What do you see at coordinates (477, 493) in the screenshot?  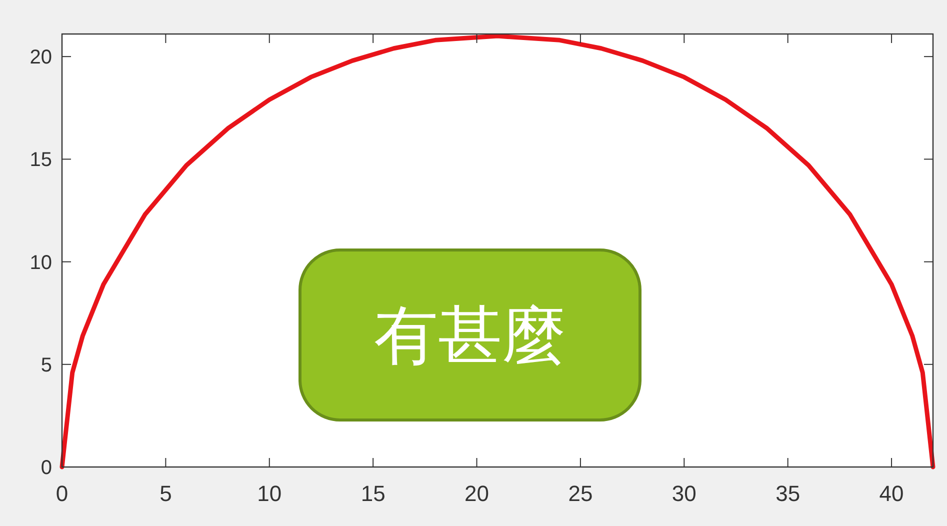 I see `x-tick-label: 20` at bounding box center [477, 493].